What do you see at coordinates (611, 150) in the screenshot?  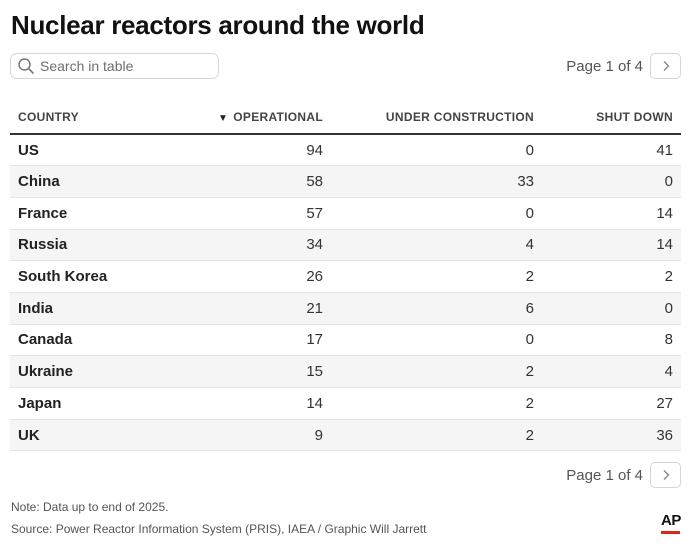 I see `cell-shut-down: 41` at bounding box center [611, 150].